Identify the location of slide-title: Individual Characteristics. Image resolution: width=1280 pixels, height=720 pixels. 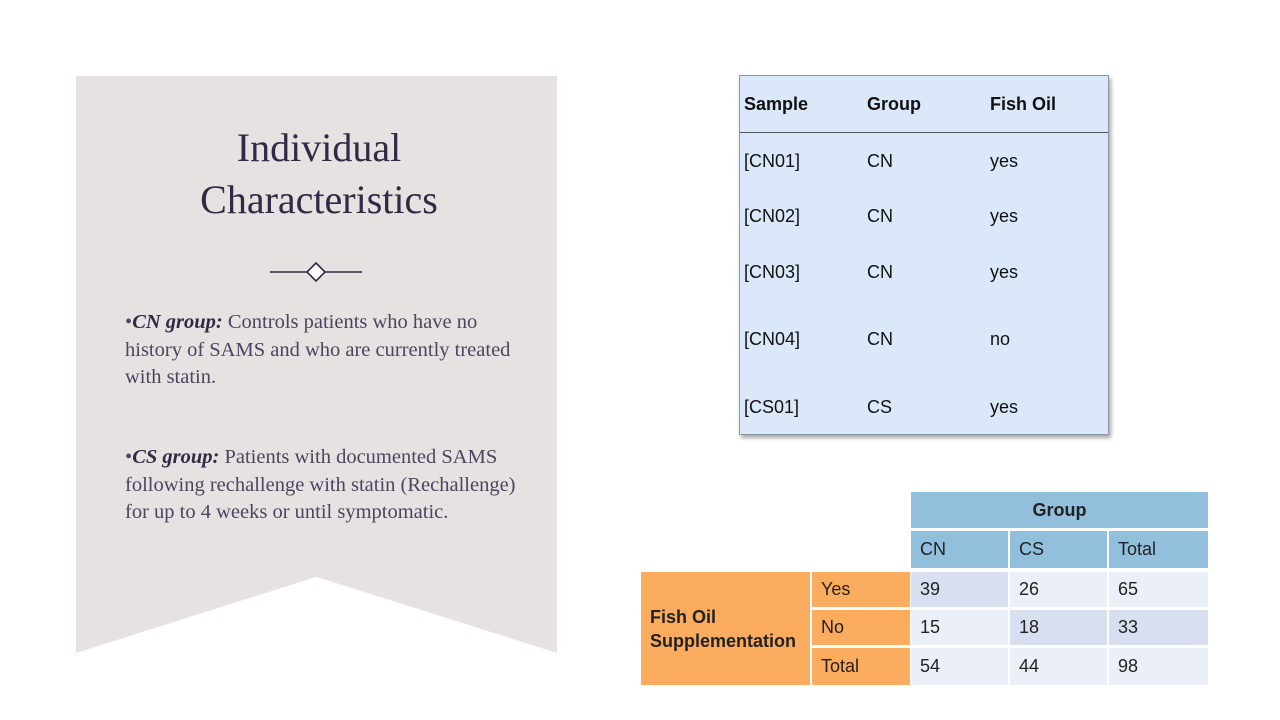
(319, 174).